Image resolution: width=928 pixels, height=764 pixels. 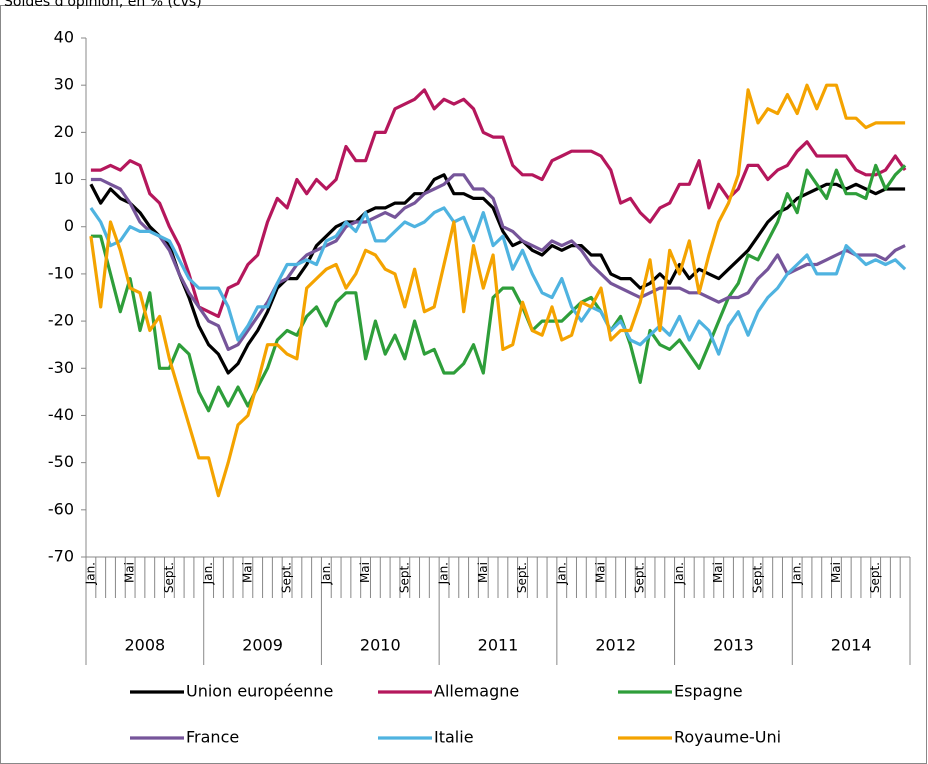 What do you see at coordinates (61, 367) in the screenshot?
I see `y-tick-label: -30` at bounding box center [61, 367].